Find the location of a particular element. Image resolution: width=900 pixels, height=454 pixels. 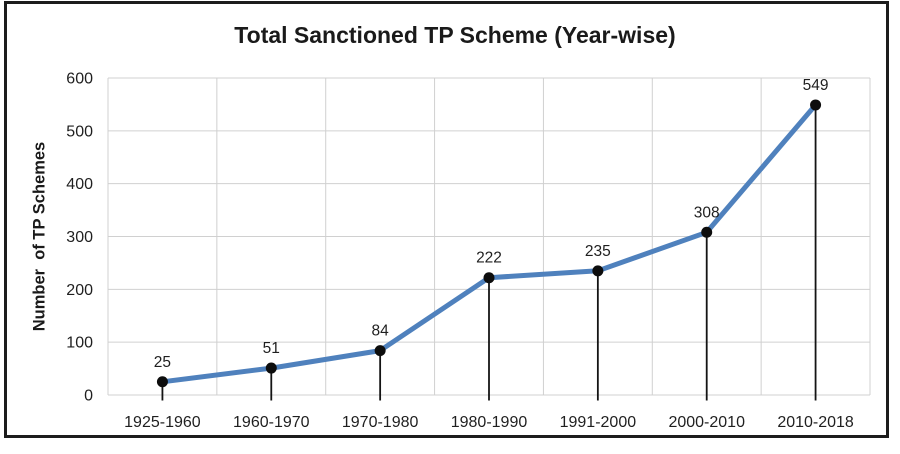

y-tick-label: 600 is located at coordinates (79, 79).